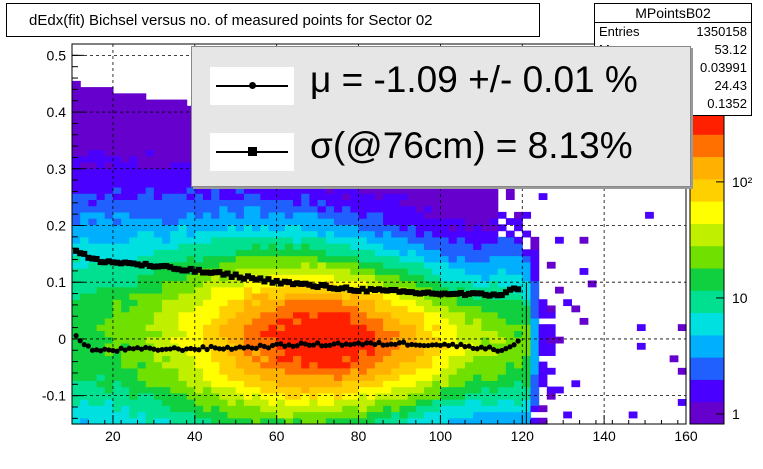  What do you see at coordinates (723, 67) in the screenshot?
I see `stats-value: 0.03991` at bounding box center [723, 67].